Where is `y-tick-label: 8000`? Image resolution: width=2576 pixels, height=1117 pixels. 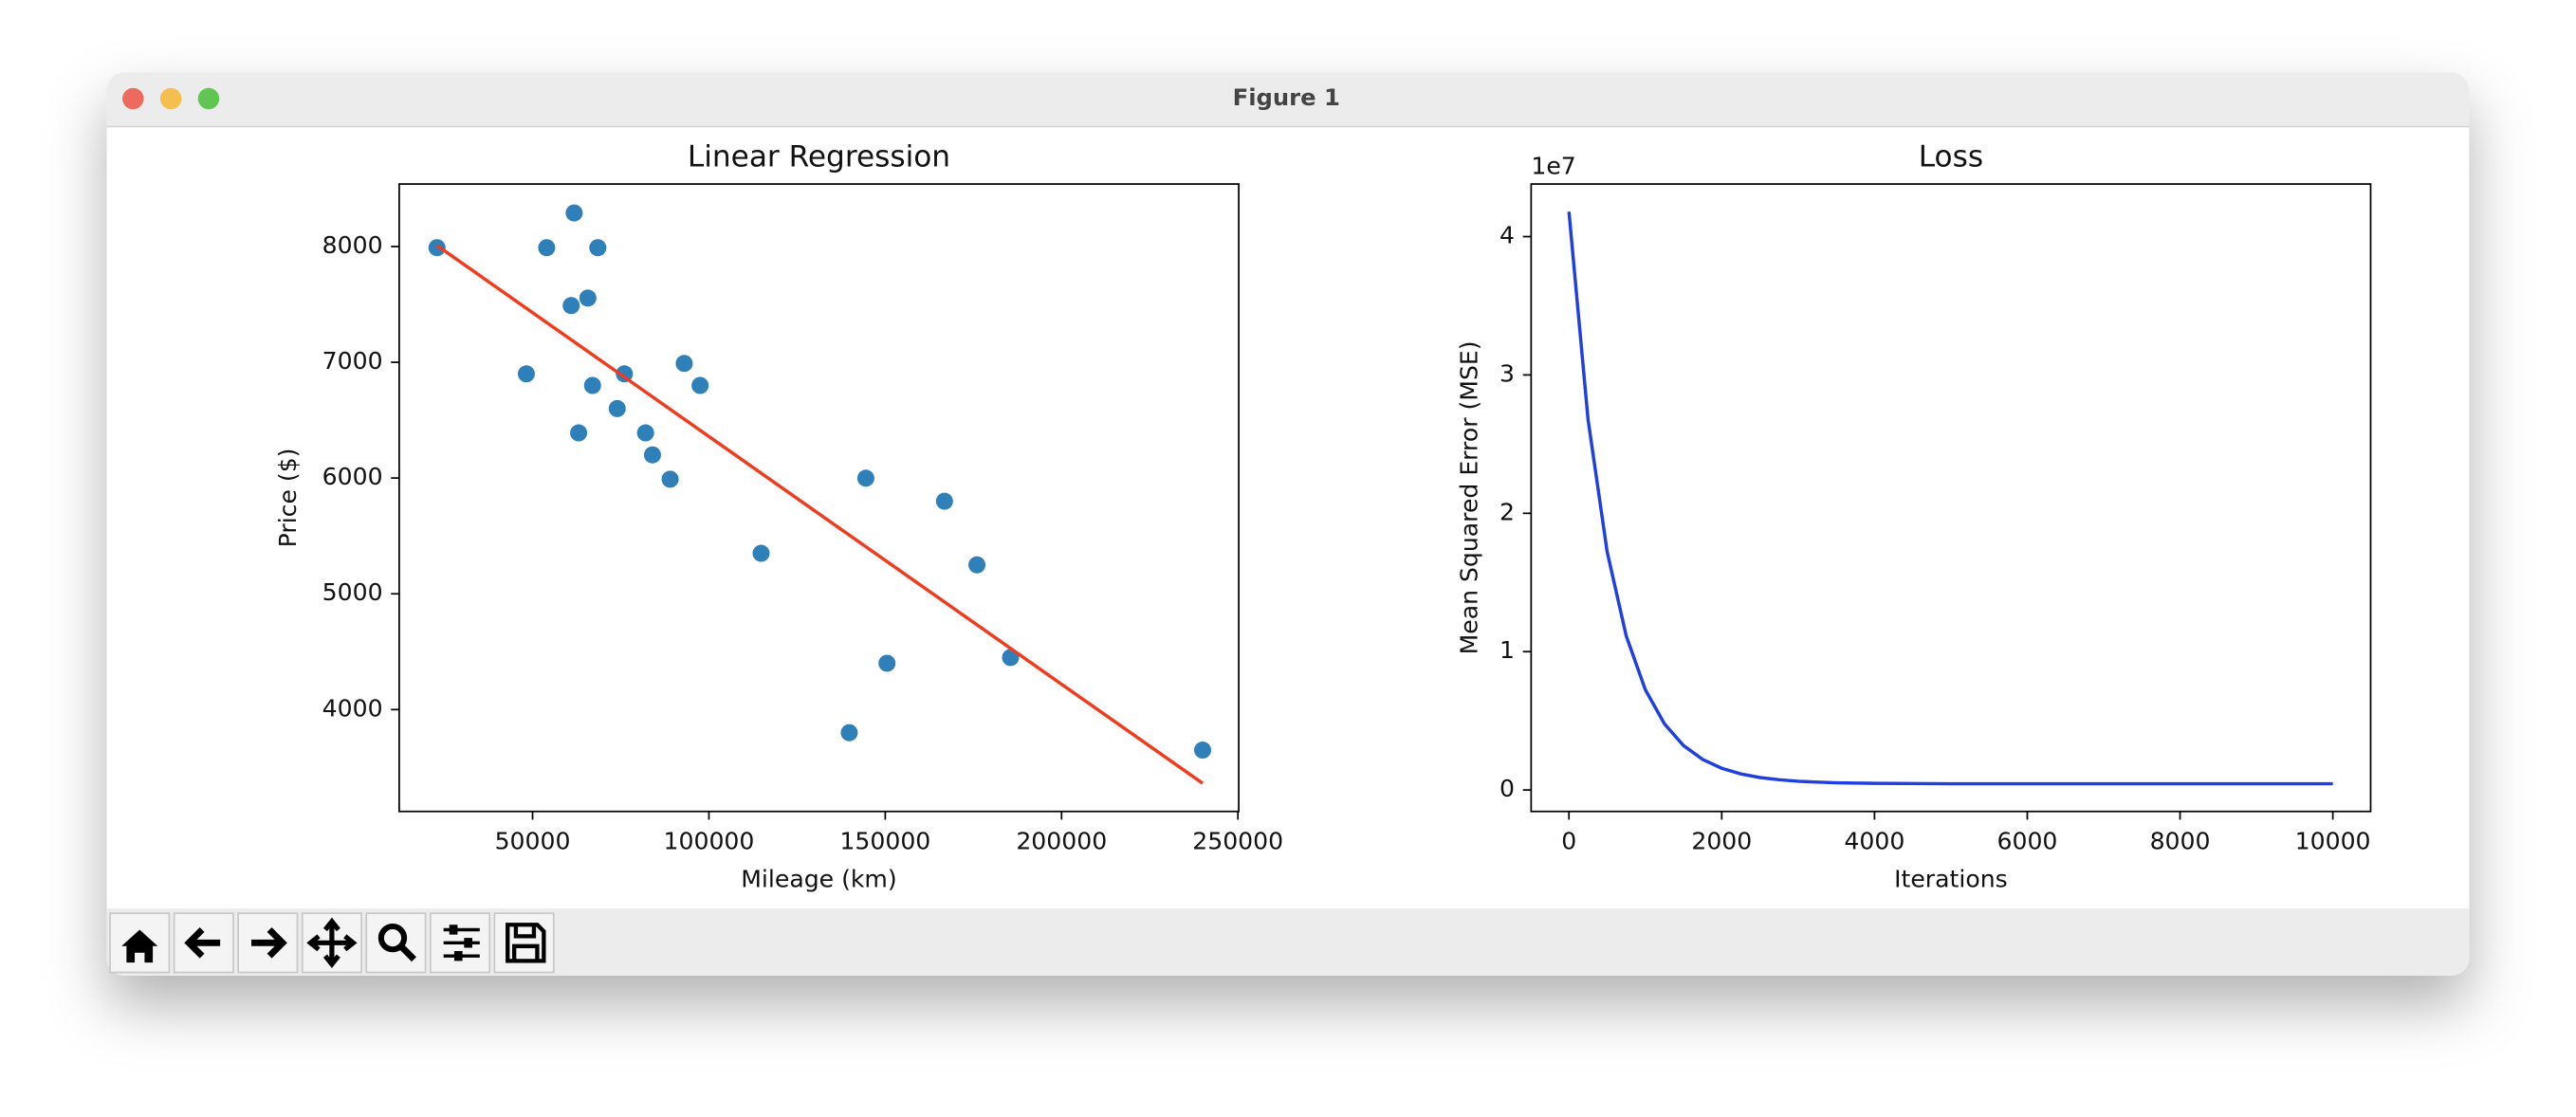
y-tick-label: 8000 is located at coordinates (352, 245).